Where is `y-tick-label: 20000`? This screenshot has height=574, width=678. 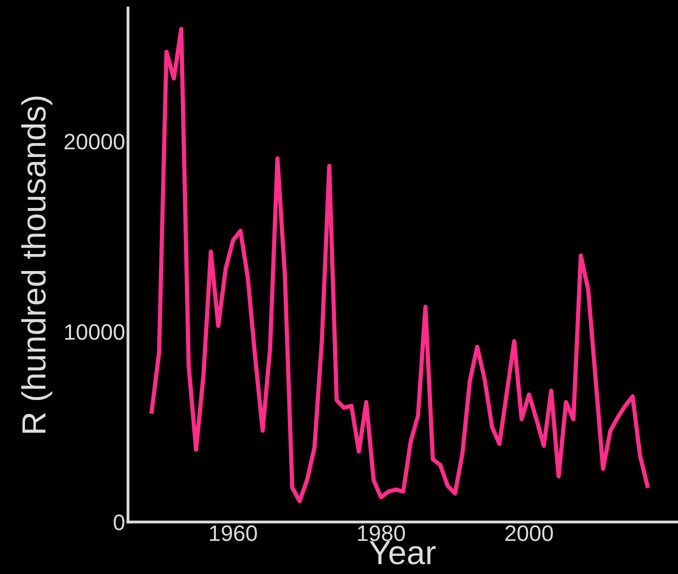 y-tick-label: 20000 is located at coordinates (94, 142).